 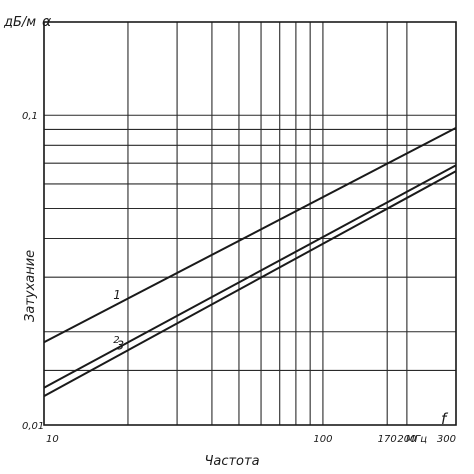 What do you see at coordinates (47, 22) in the screenshot?
I see `y-symbol-label: α` at bounding box center [47, 22].